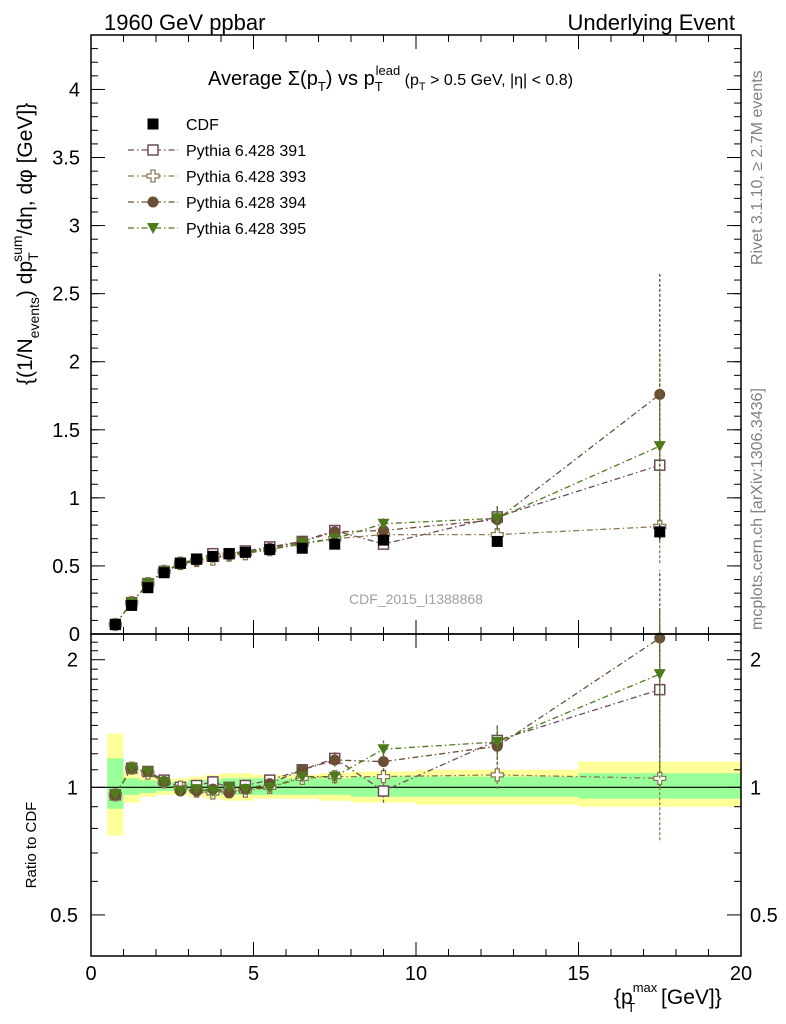 Image resolution: width=786 pixels, height=1024 pixels. I want to click on legend-item: CDF, so click(183, 125).